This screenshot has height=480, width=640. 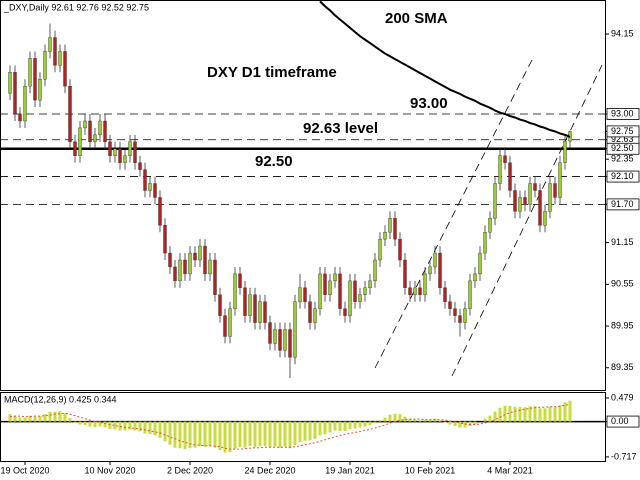 What do you see at coordinates (109, 470) in the screenshot?
I see `x-tick-label: 10 Nov 2020` at bounding box center [109, 470].